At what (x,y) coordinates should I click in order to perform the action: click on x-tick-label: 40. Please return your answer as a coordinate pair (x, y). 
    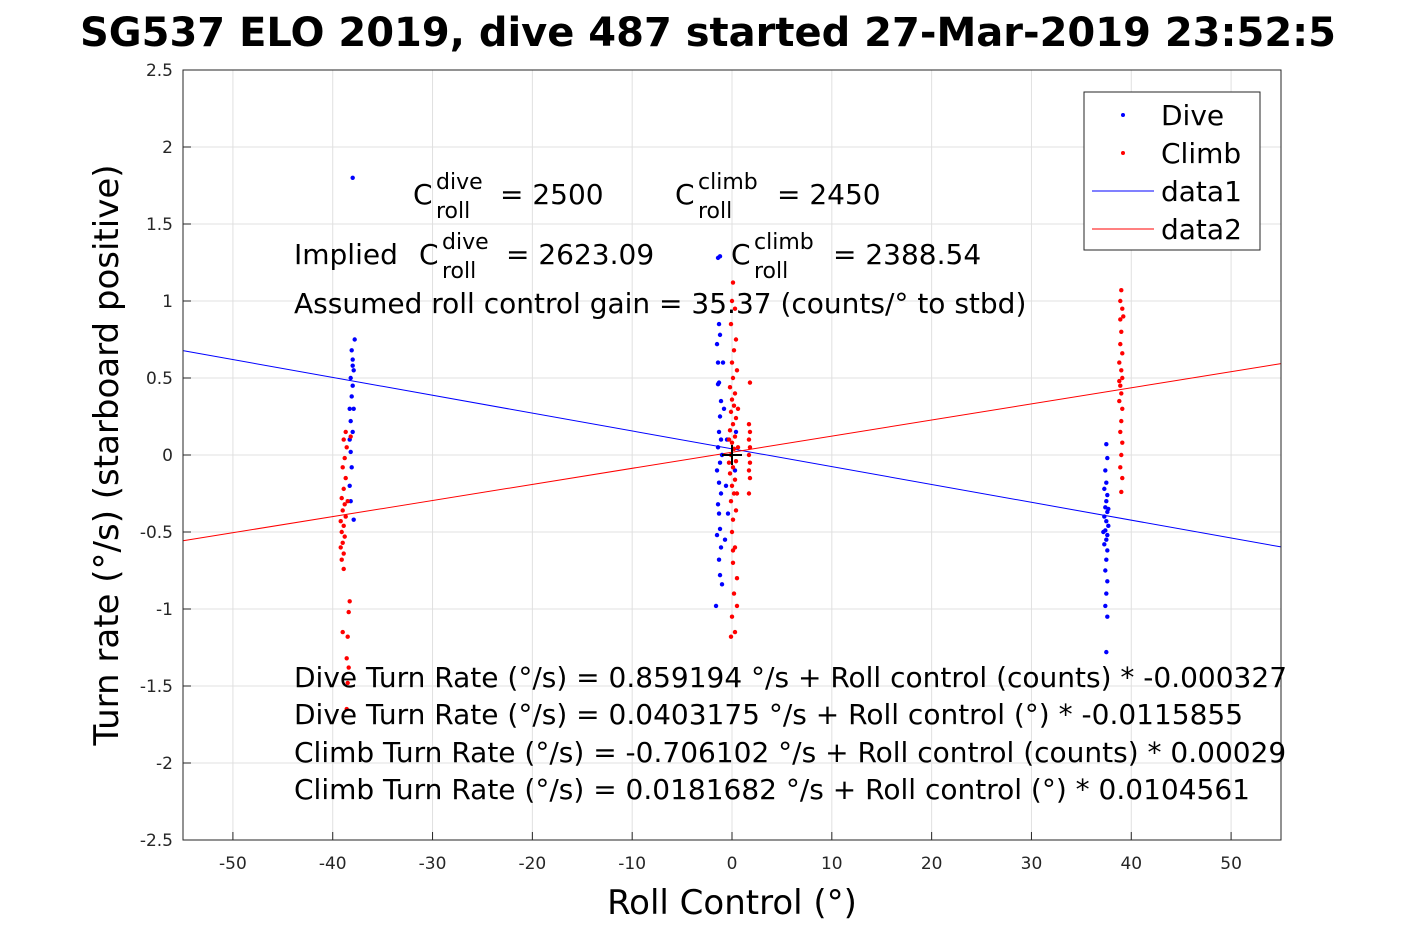
    Looking at the image, I should click on (1131, 864).